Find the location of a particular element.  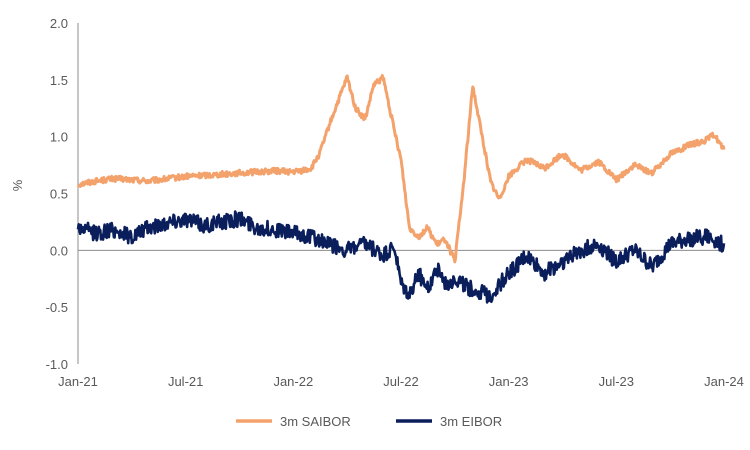

y-tick-label: 0.5 is located at coordinates (59, 194).